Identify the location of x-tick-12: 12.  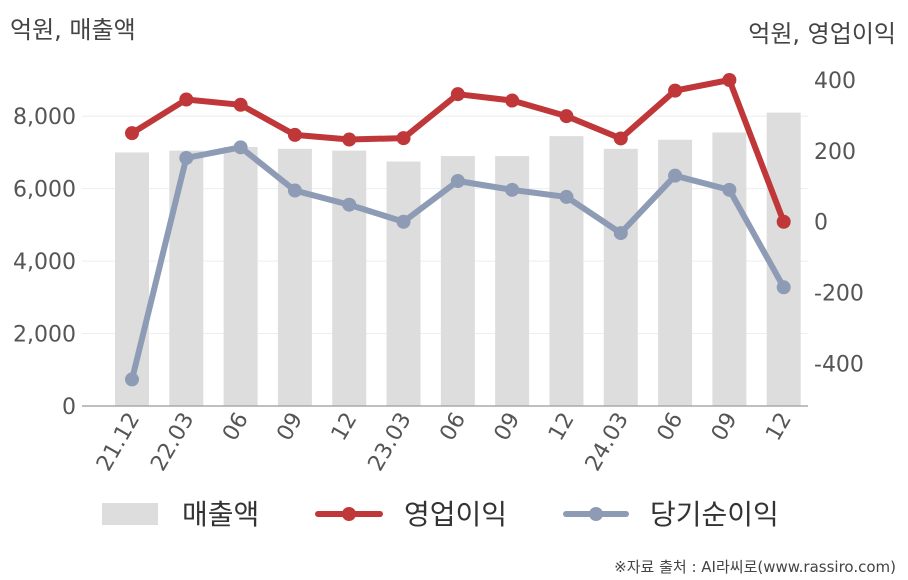
(779, 427).